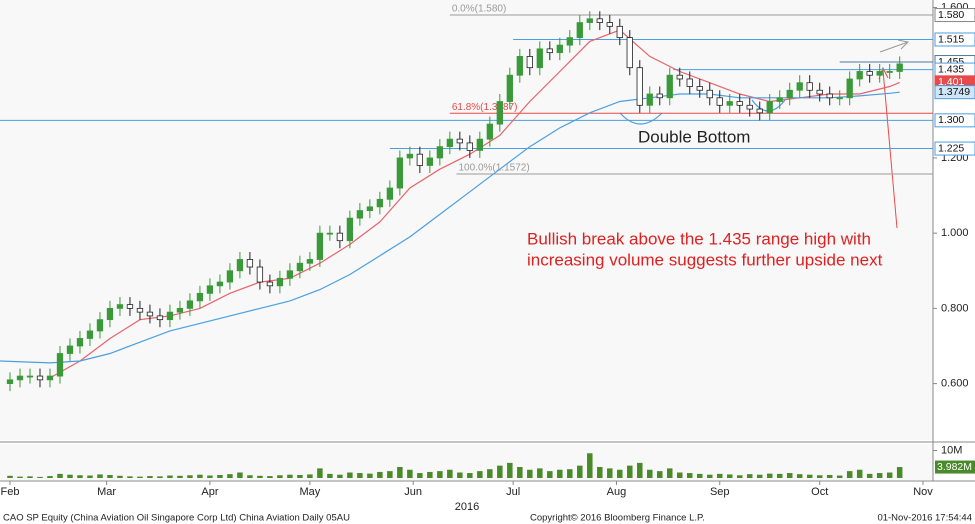 The height and width of the screenshot is (524, 975). What do you see at coordinates (894, 47) in the screenshot?
I see `trend-arrow` at bounding box center [894, 47].